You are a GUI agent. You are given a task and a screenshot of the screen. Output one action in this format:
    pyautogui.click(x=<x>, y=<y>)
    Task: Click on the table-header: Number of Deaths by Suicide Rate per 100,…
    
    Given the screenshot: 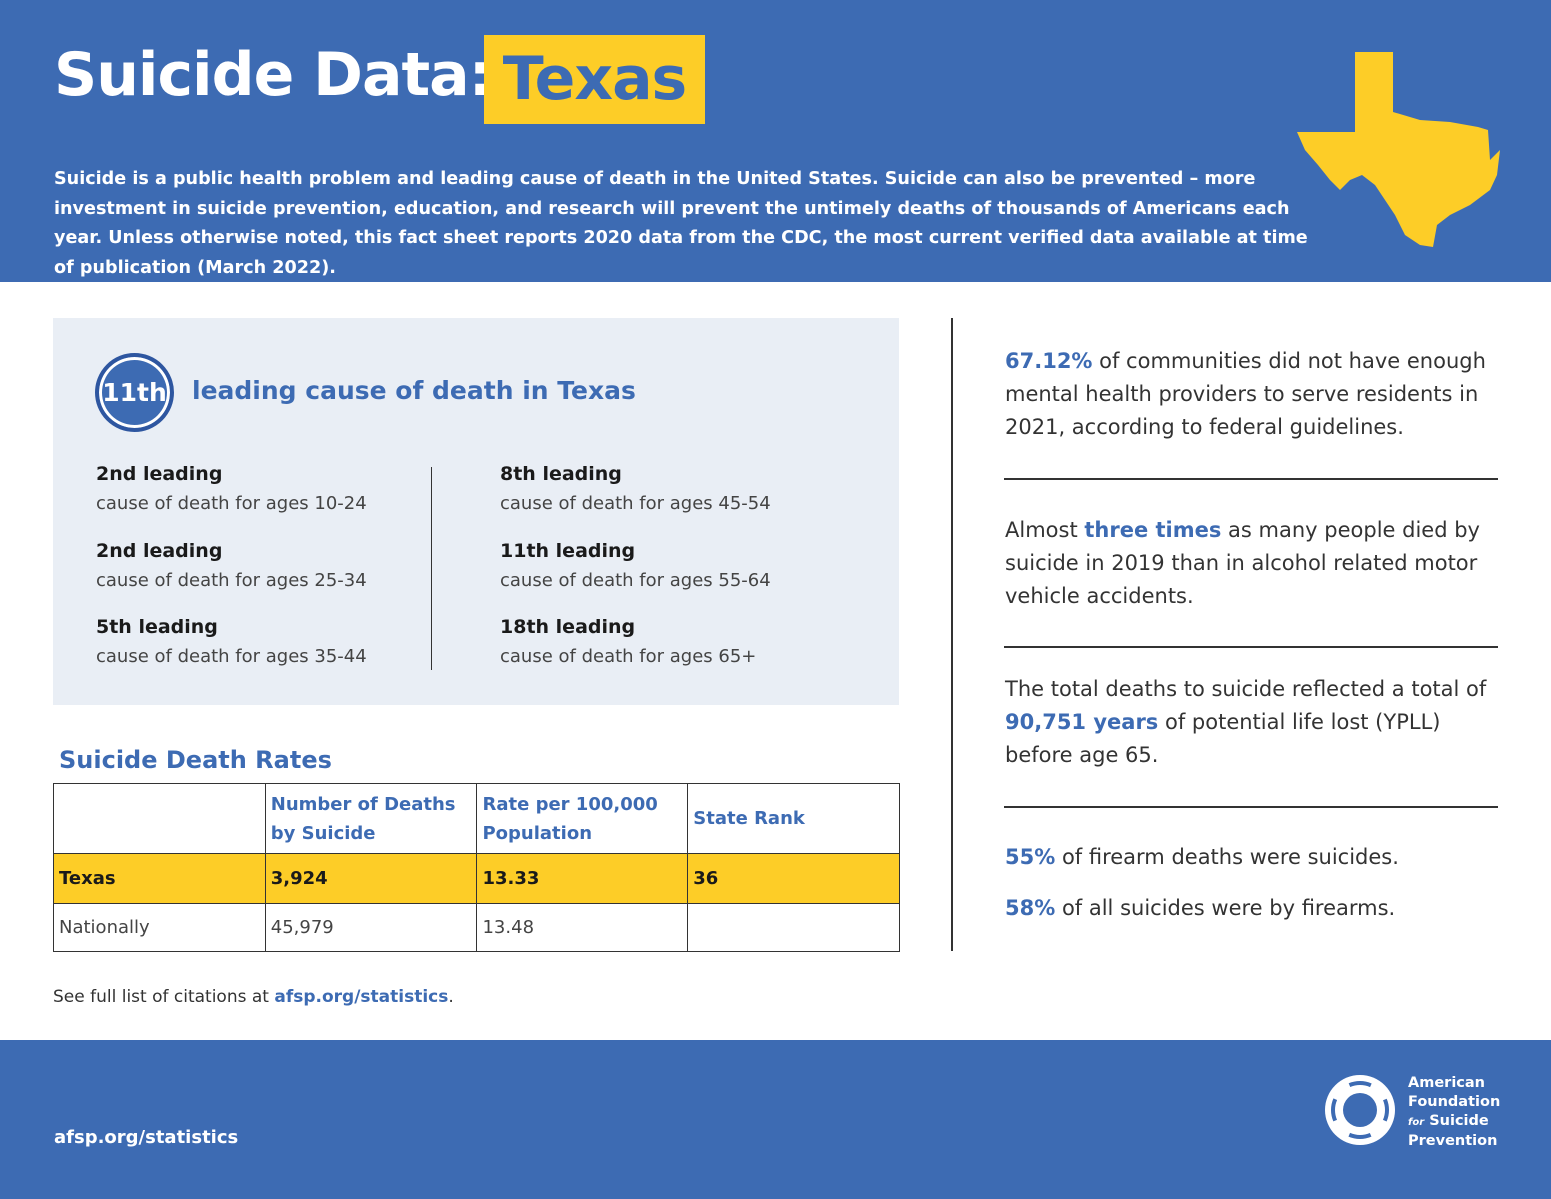 What is the action you would take?
    pyautogui.click(x=476, y=818)
    